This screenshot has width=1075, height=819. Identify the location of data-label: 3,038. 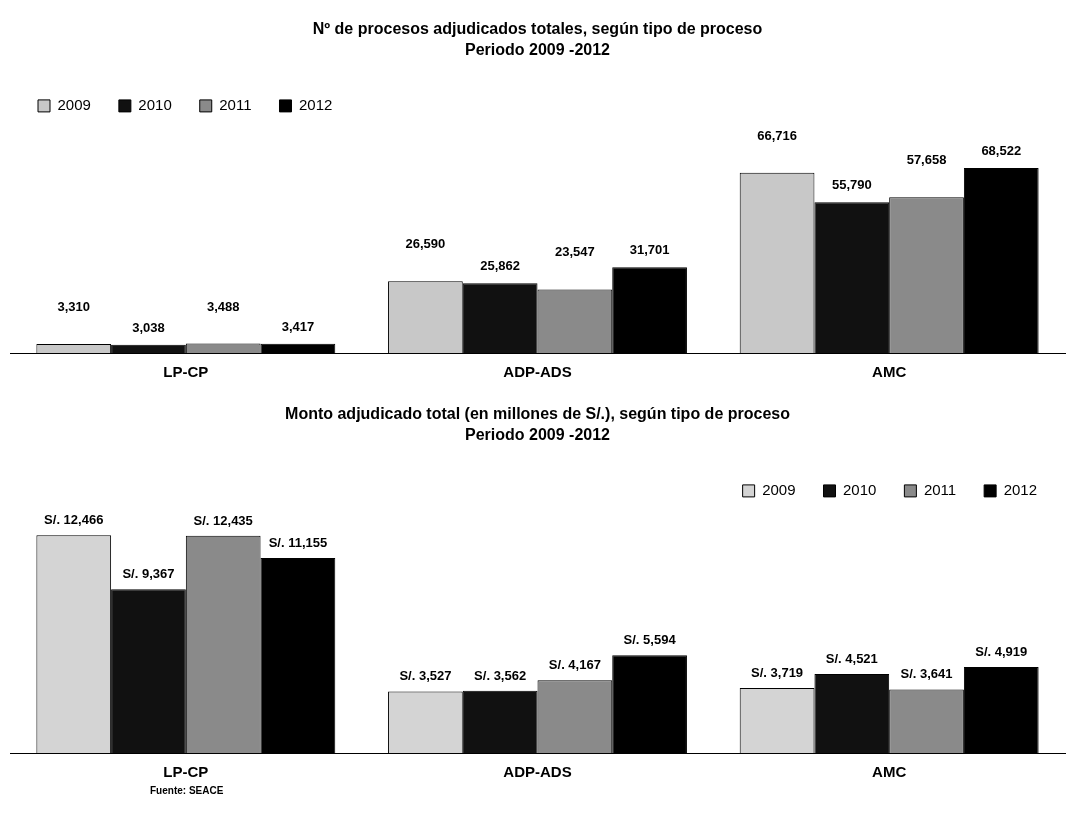
(148, 327).